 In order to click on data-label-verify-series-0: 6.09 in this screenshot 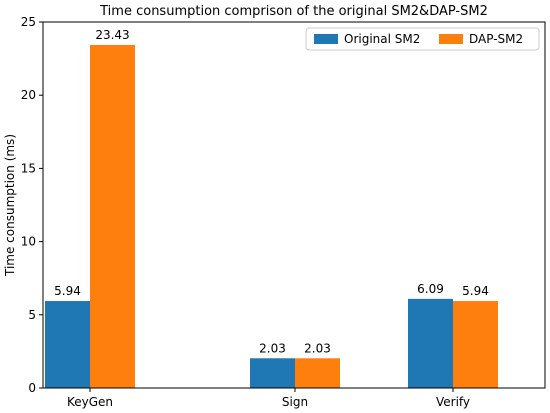, I will do `click(430, 289)`.